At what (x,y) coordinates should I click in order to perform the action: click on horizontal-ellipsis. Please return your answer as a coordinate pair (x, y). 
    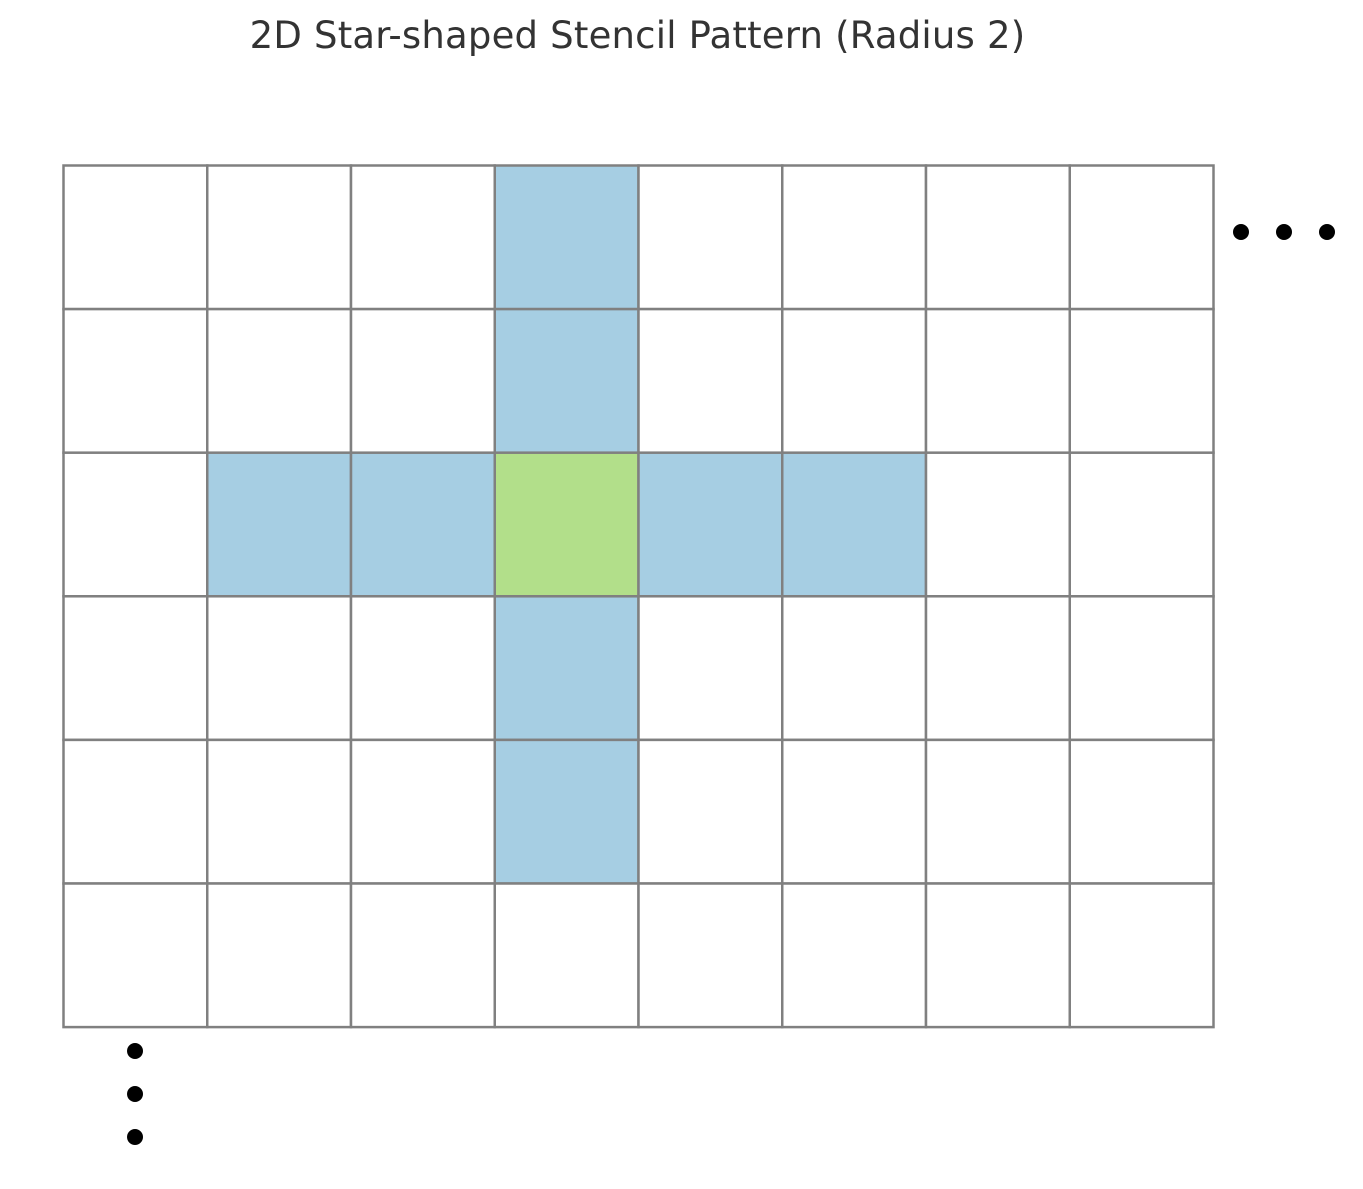
    Looking at the image, I should click on (1284, 232).